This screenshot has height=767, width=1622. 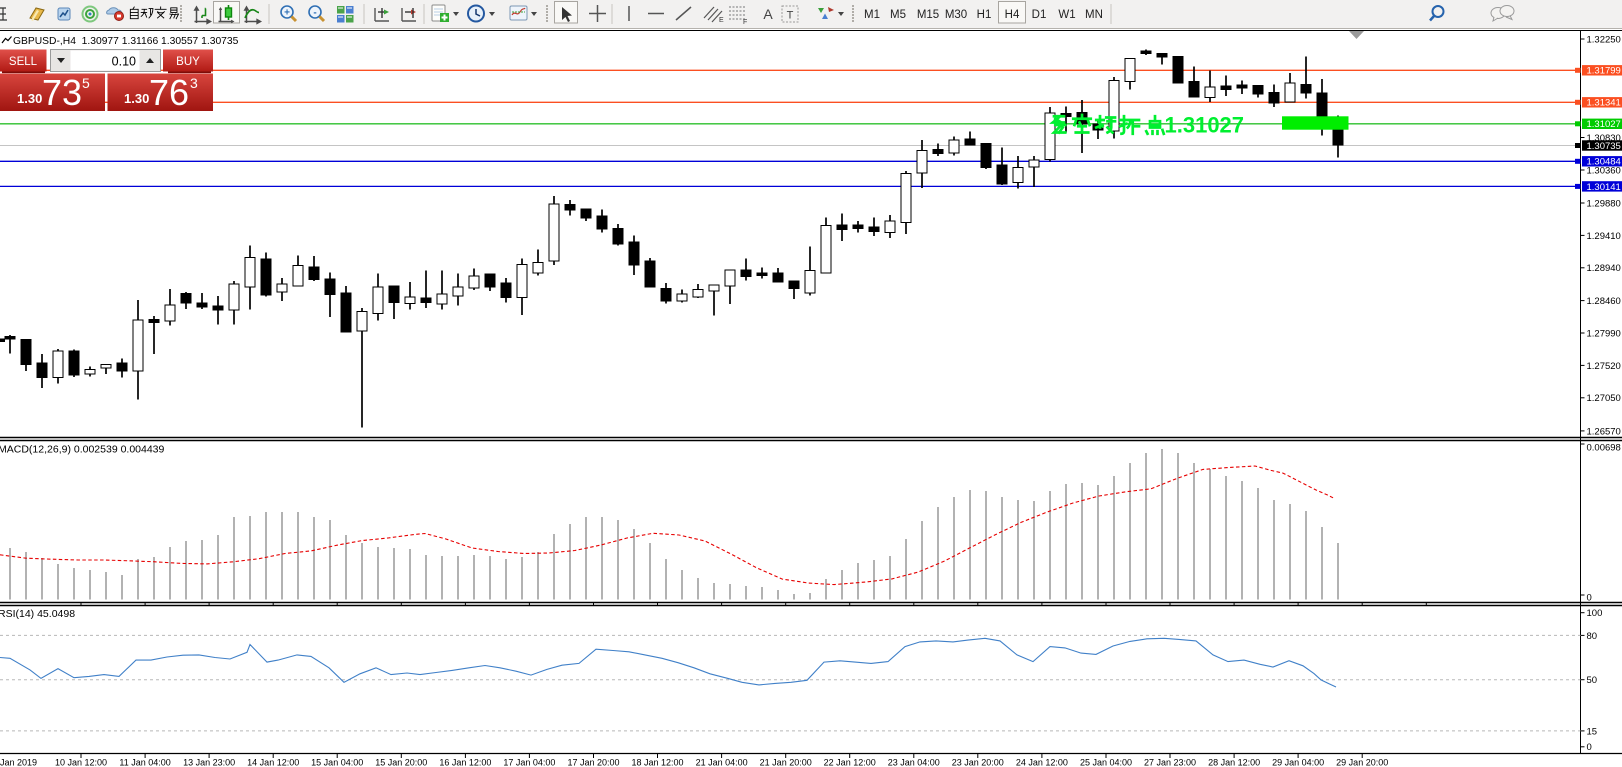 What do you see at coordinates (593, 762) in the screenshot?
I see `svg-text: 17 Jan 20:00` at bounding box center [593, 762].